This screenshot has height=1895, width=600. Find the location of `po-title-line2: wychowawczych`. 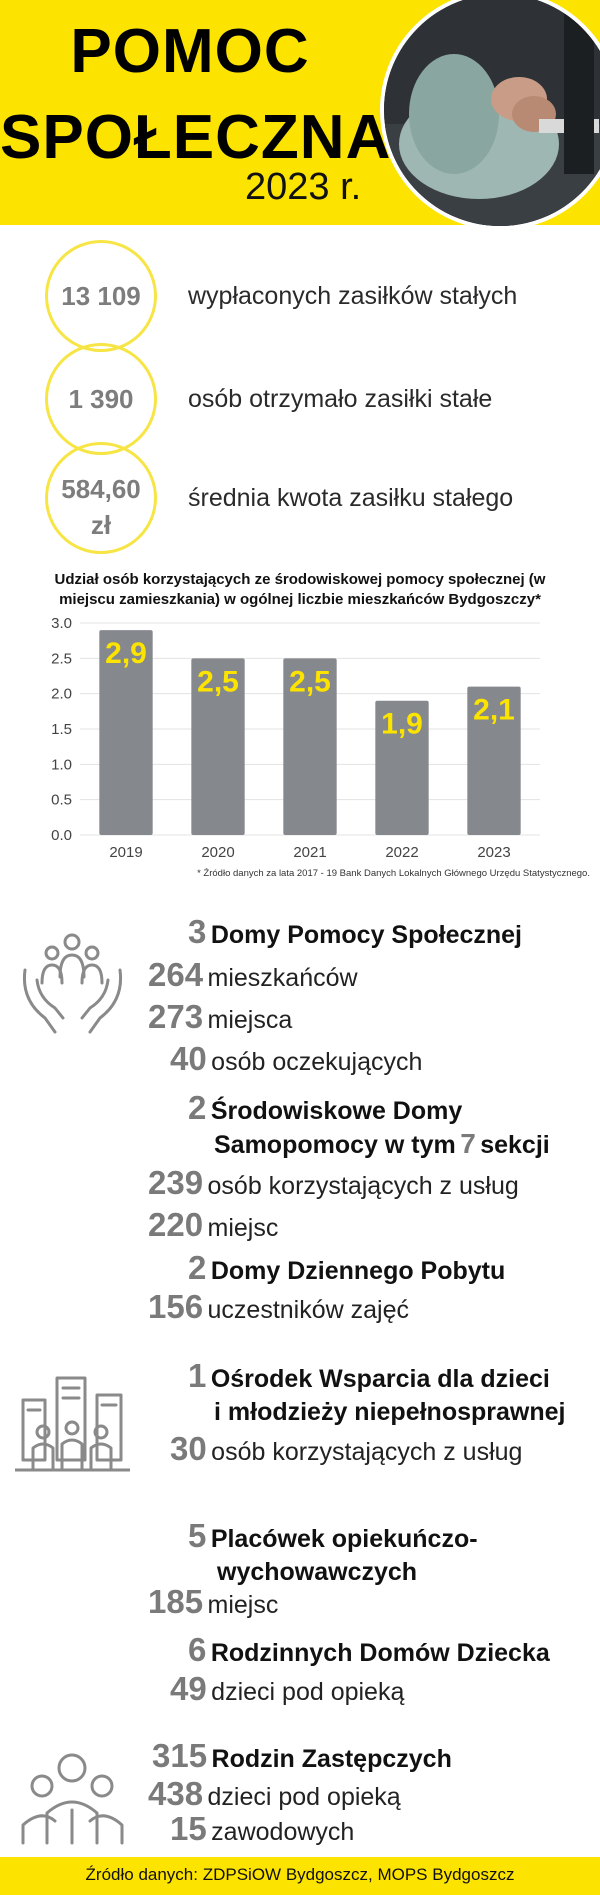

po-title-line2: wychowawczych is located at coordinates (317, 1572).